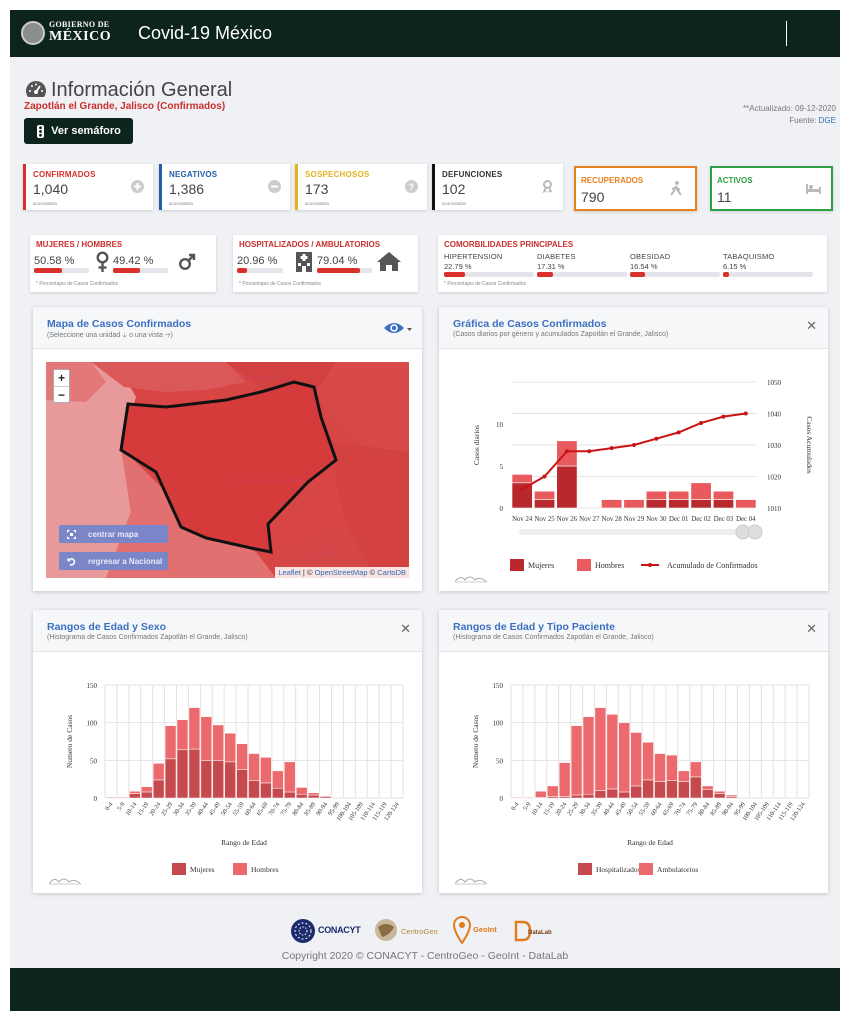 This screenshot has height=1021, width=850. Describe the element at coordinates (391, 572) in the screenshot. I see `cartodb-link: CartoDB` at that location.